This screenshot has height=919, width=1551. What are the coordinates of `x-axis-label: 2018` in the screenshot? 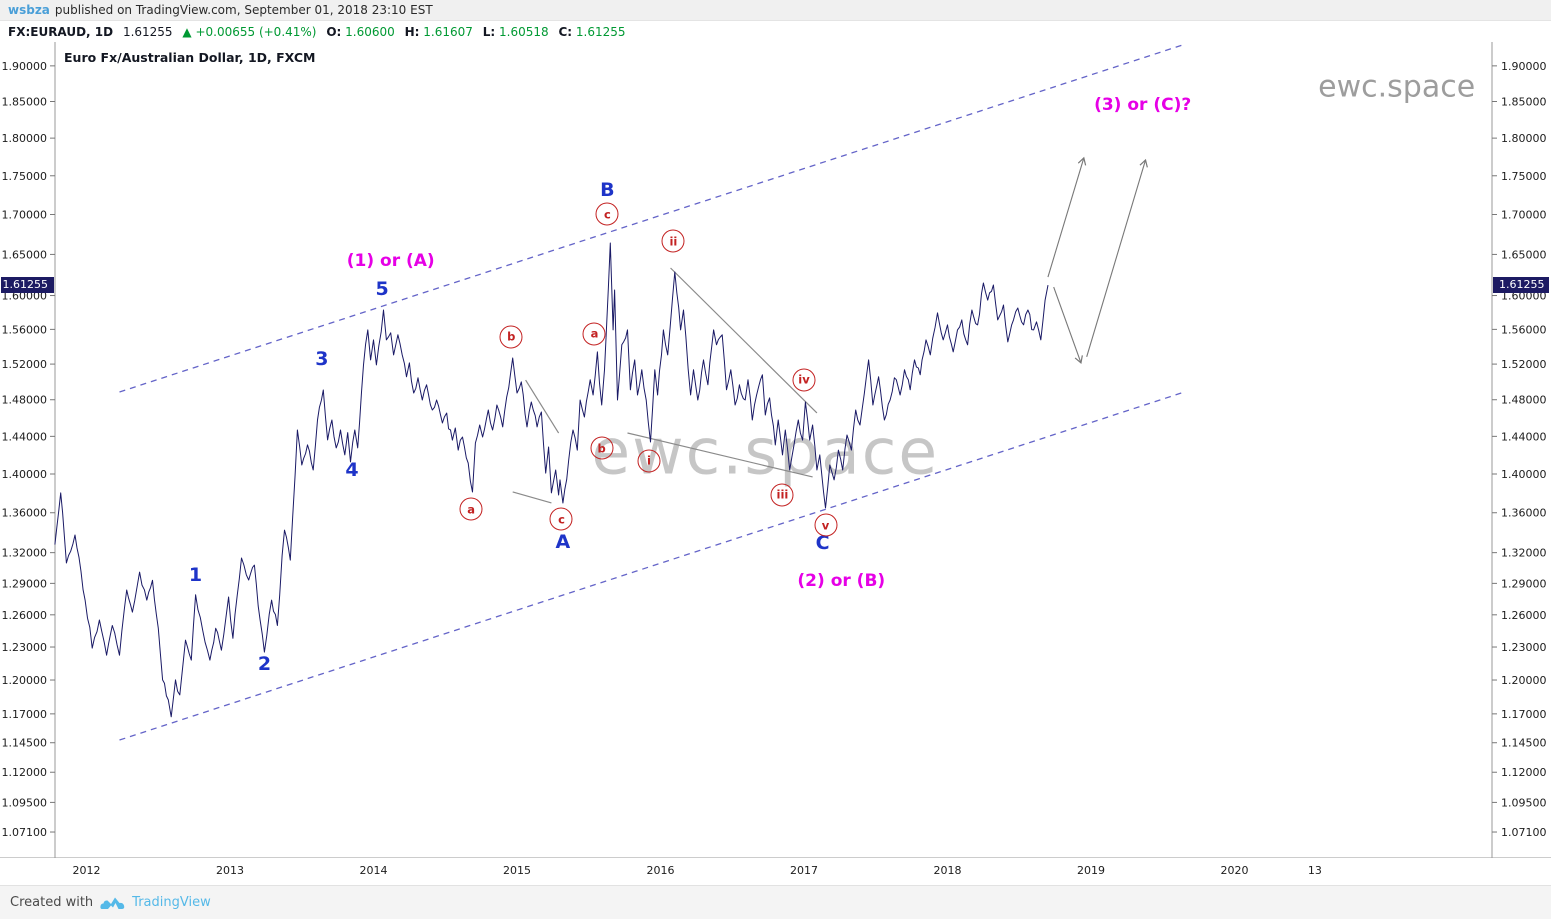 It's located at (947, 870).